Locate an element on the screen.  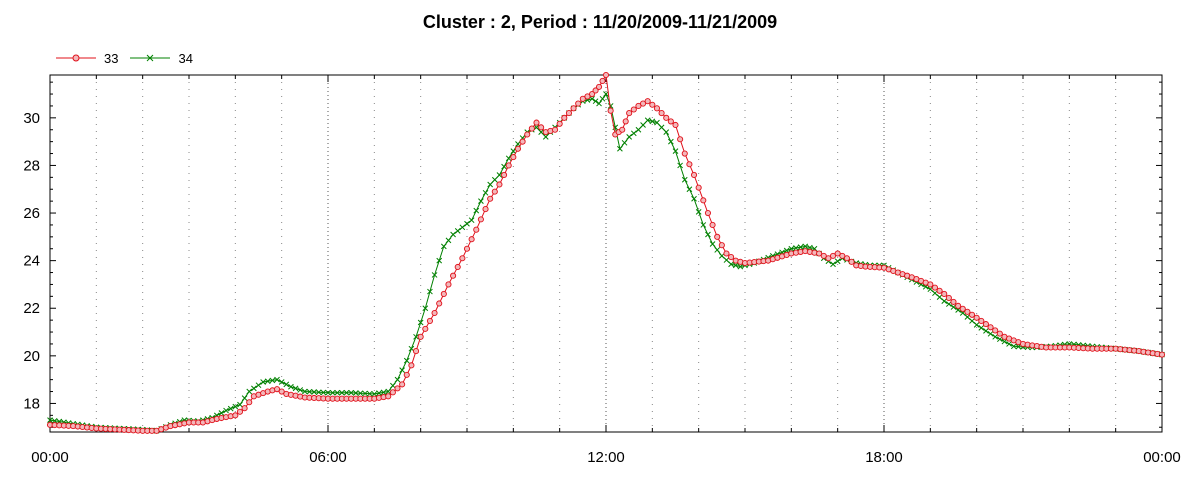
legend-label-33: 33 is located at coordinates (111, 58).